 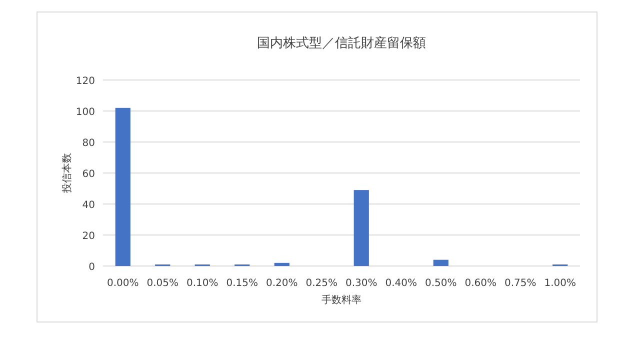 I want to click on x-axis-title: 手数料率, so click(x=342, y=300).